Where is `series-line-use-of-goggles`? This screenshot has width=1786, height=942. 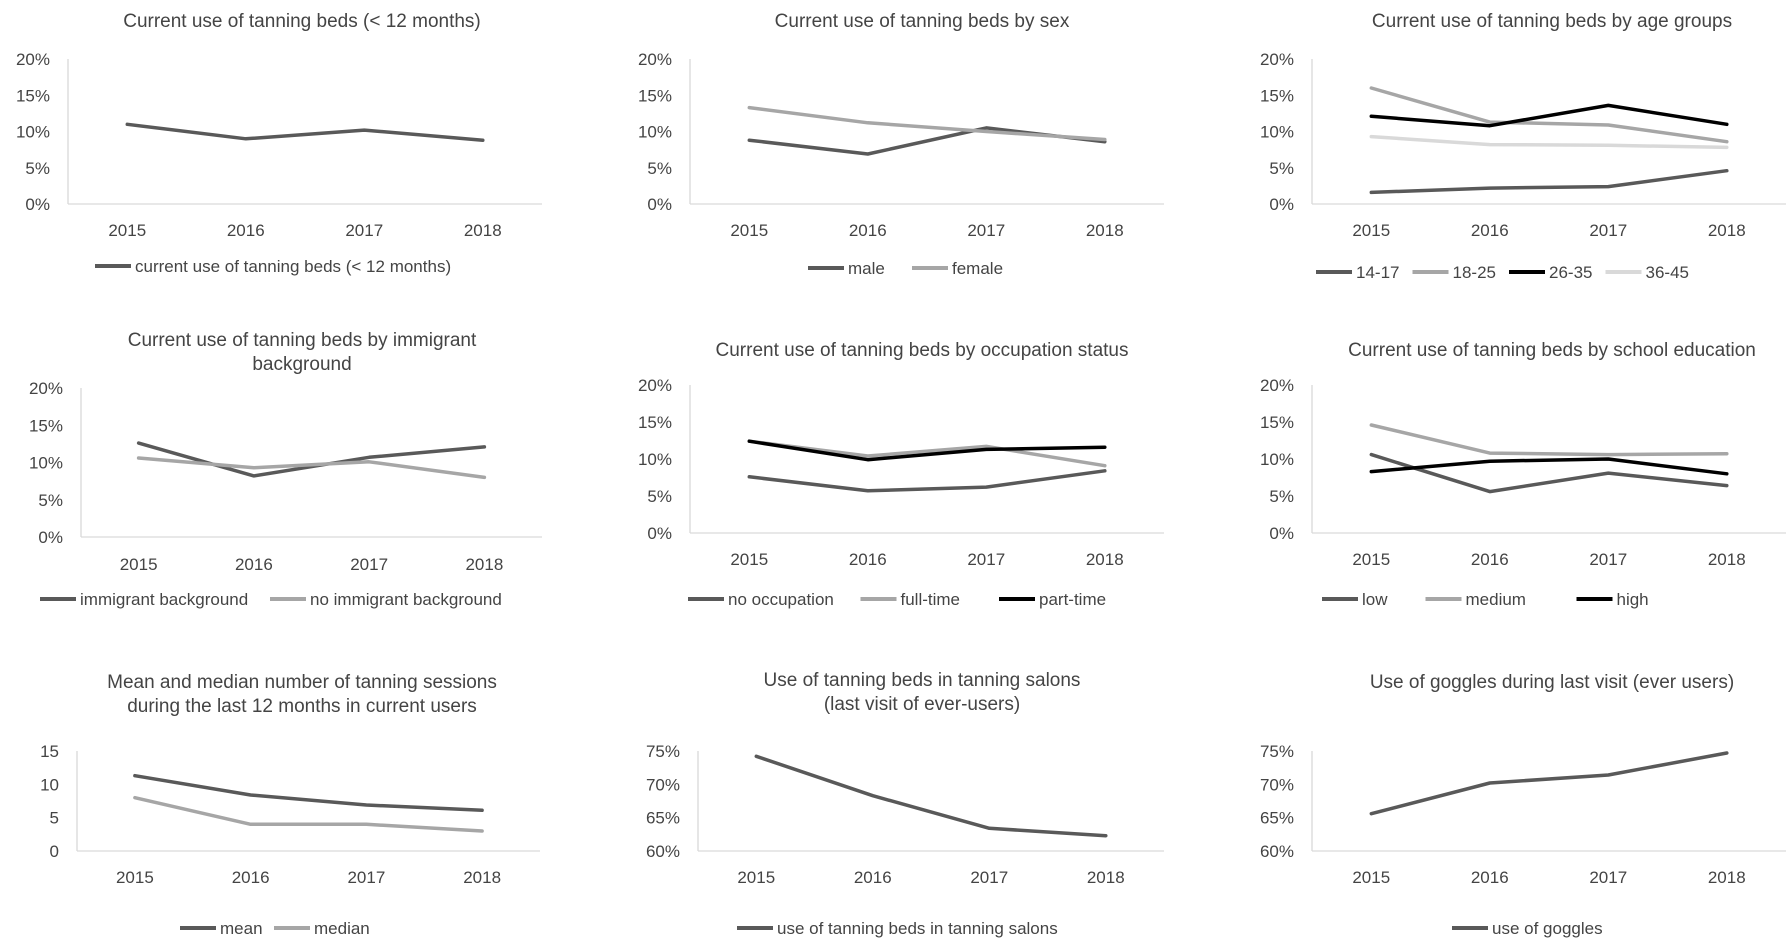 series-line-use-of-goggles is located at coordinates (1549, 783).